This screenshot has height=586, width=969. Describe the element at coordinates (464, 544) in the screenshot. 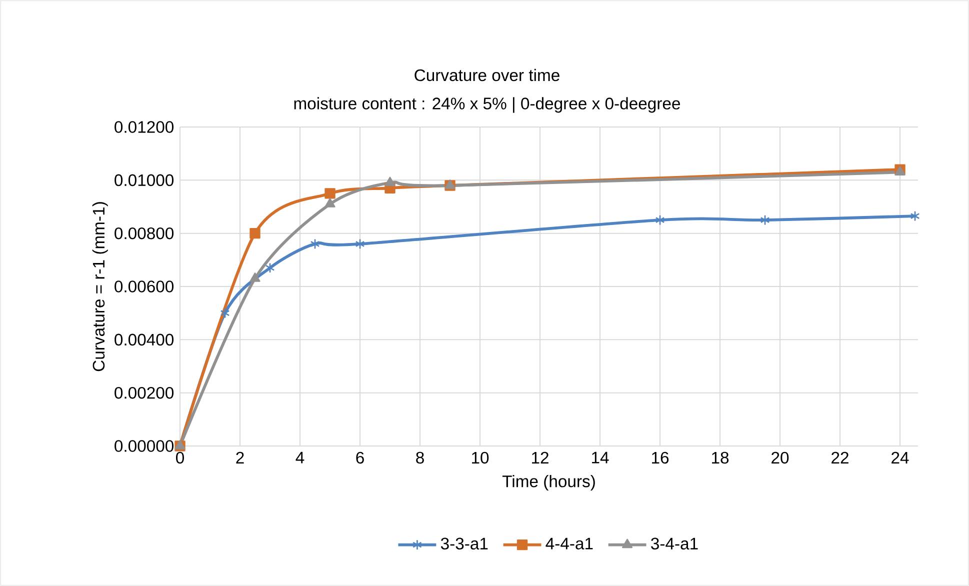

I see `legend-label: 3-3-a1` at that location.